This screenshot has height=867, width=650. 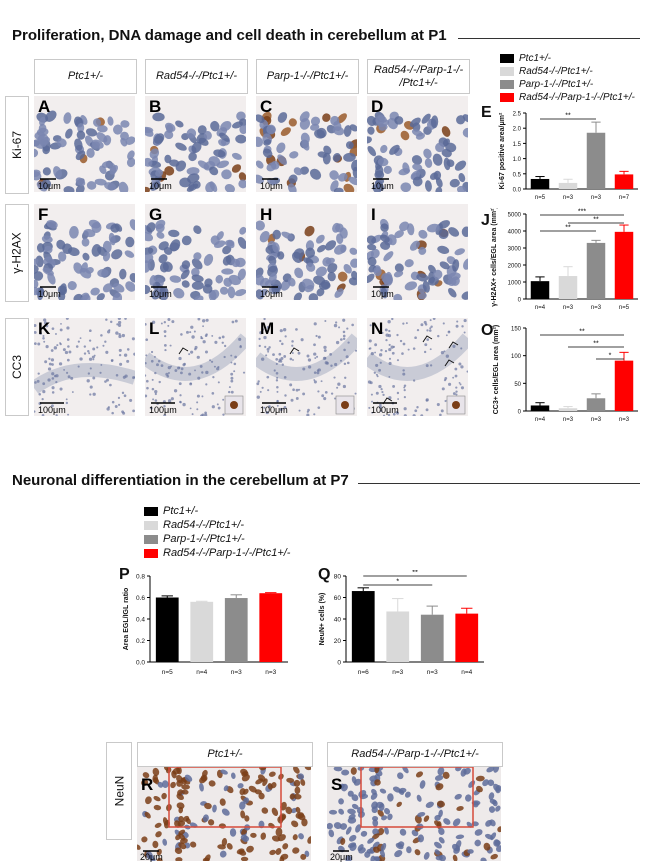 I want to click on y-tick-label: 3000, so click(x=515, y=250).